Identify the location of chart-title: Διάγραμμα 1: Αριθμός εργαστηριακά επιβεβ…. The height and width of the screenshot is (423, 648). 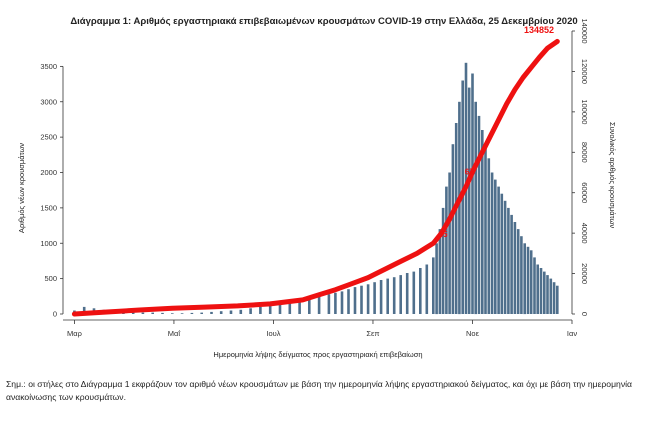
(323, 21).